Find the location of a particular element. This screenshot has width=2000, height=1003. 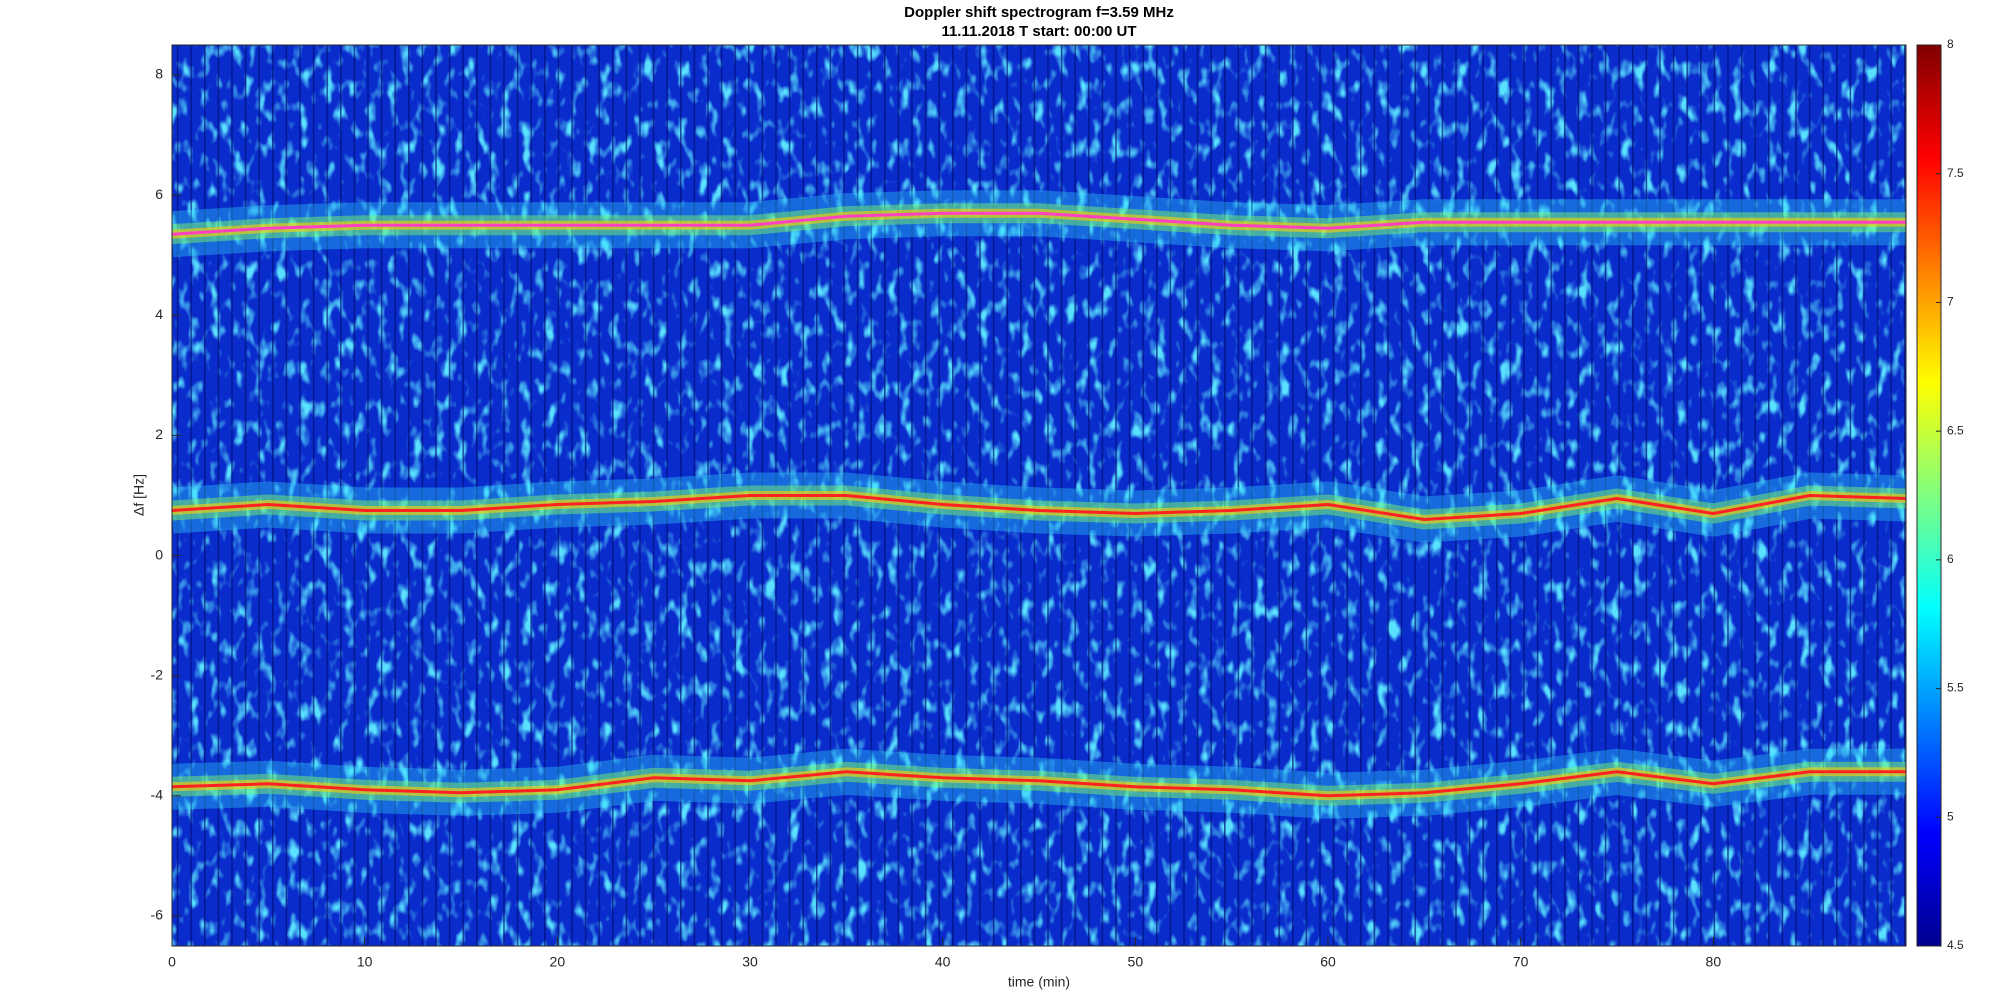

colorbar-tick-label: 7 is located at coordinates (1950, 302).